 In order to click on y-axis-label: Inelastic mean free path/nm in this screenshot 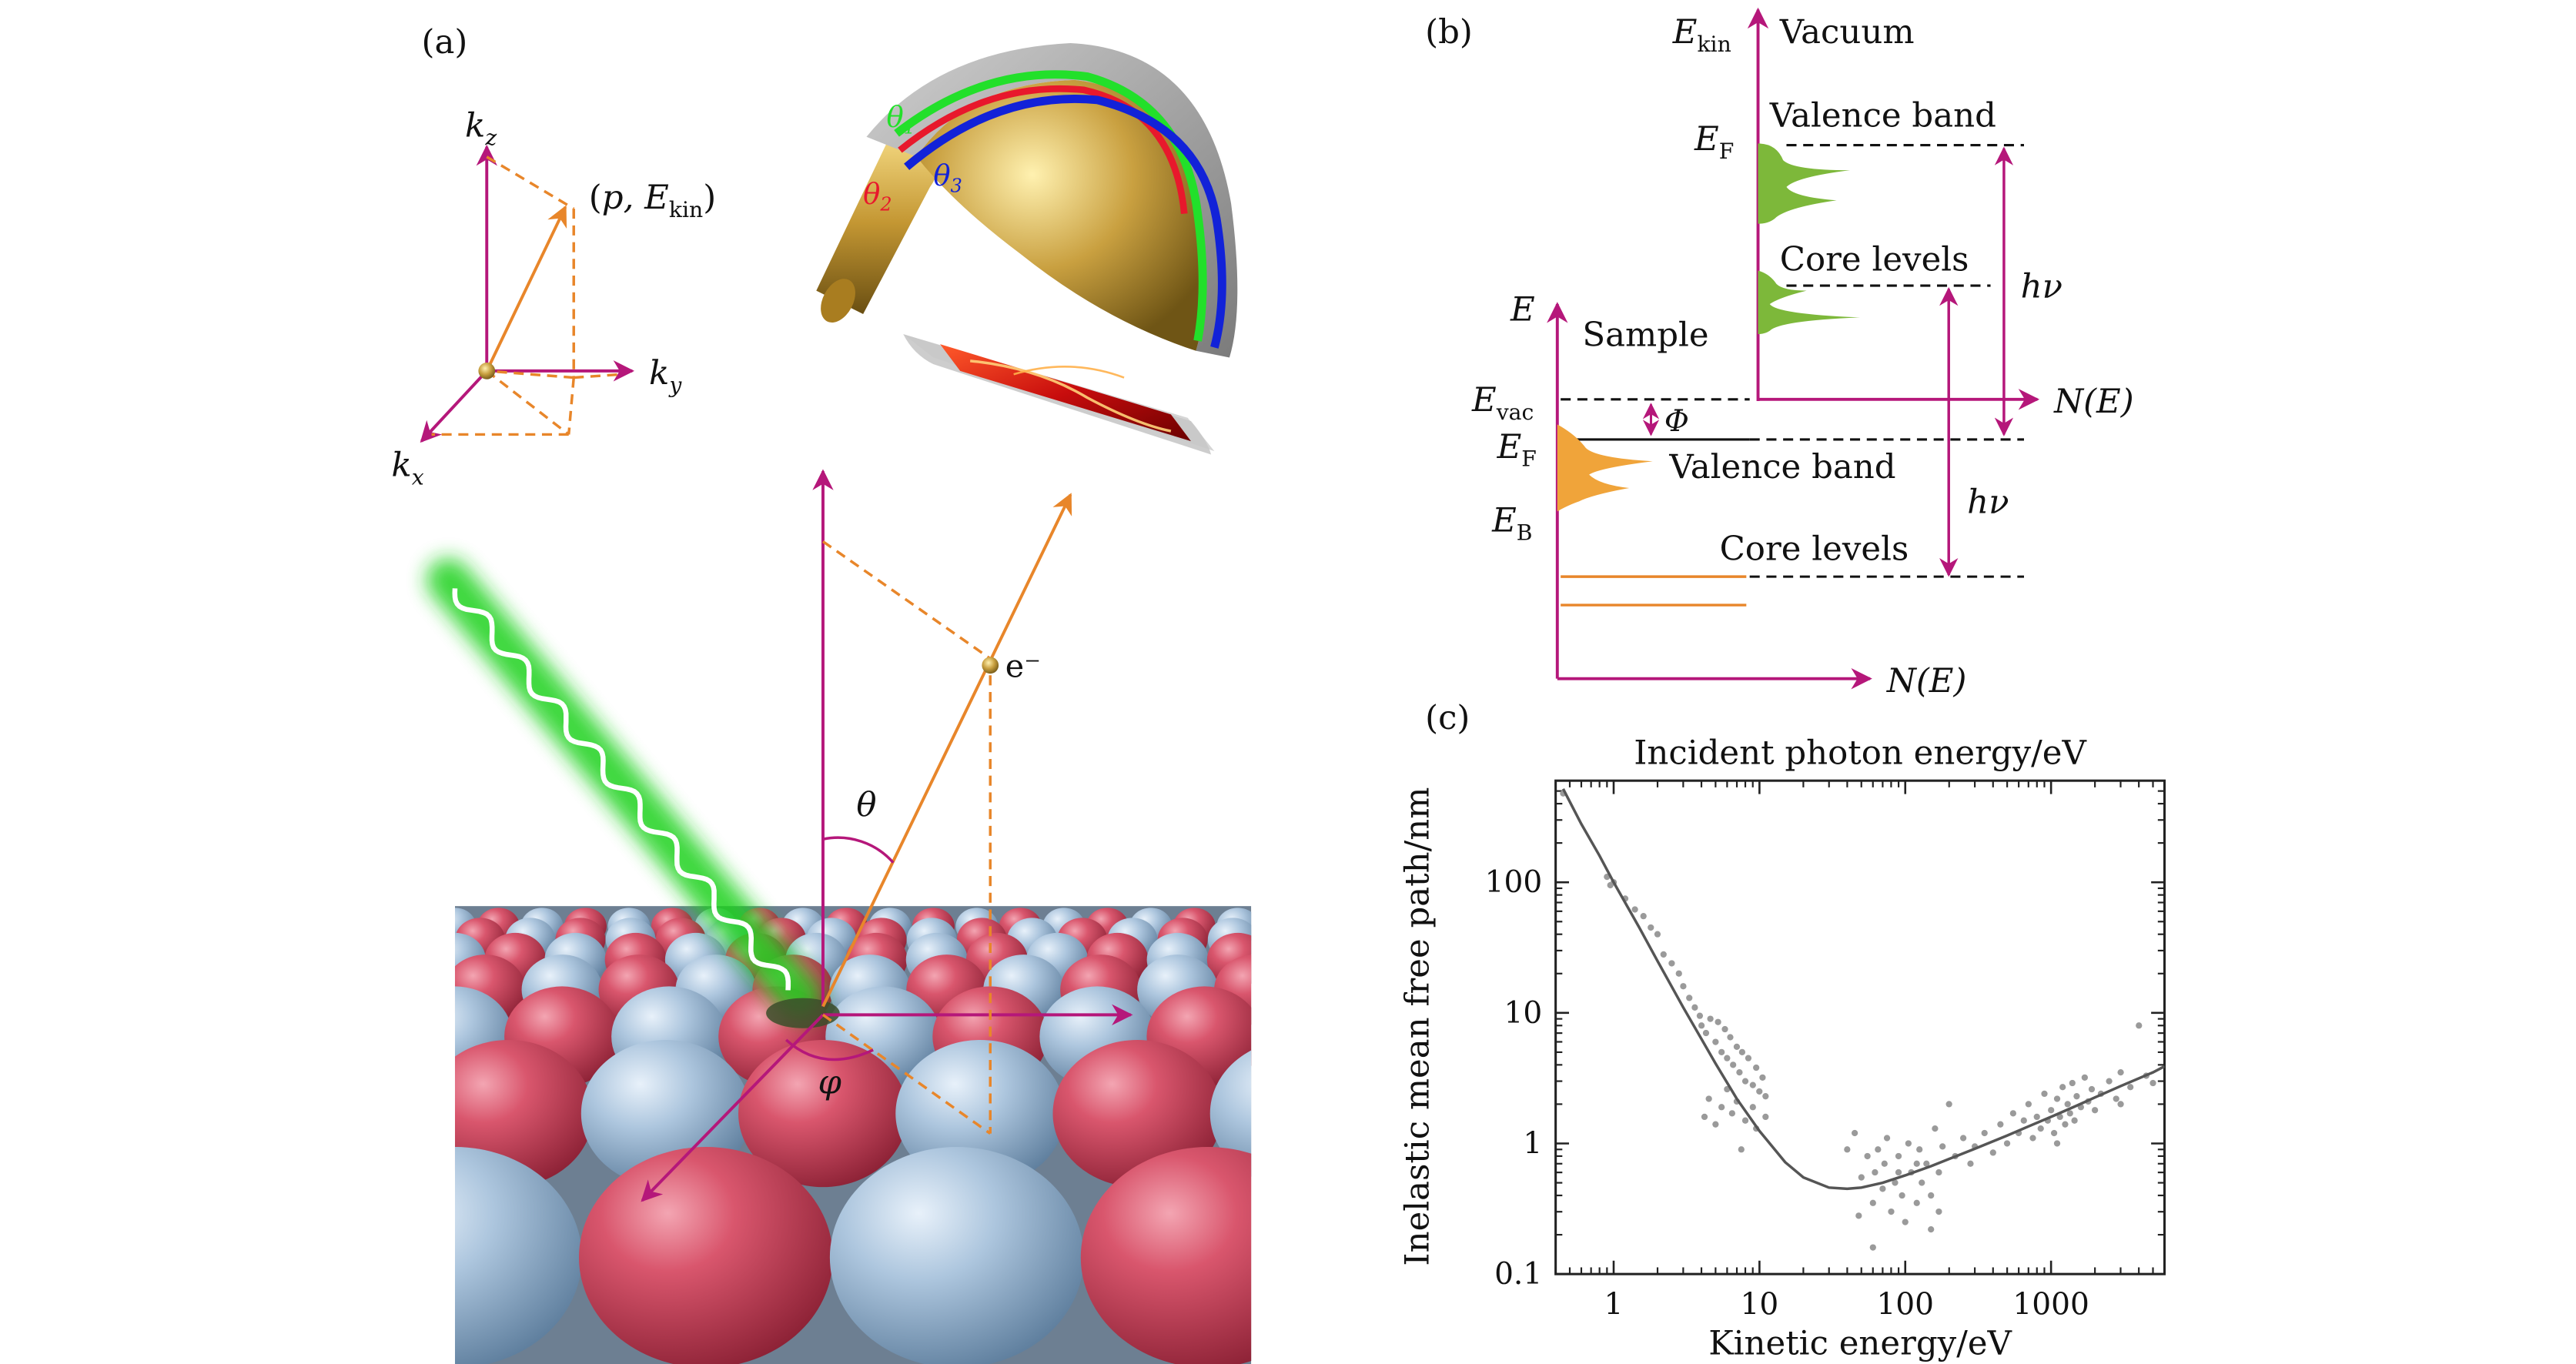, I will do `click(1418, 1026)`.